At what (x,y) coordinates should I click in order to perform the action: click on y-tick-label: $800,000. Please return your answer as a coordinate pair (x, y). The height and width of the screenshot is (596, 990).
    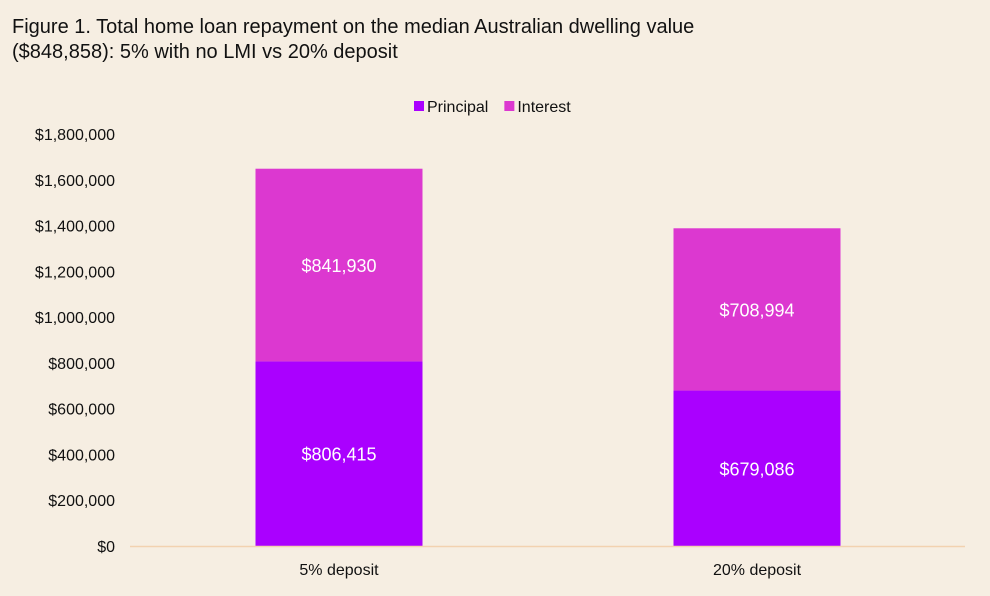
    Looking at the image, I should click on (81, 364).